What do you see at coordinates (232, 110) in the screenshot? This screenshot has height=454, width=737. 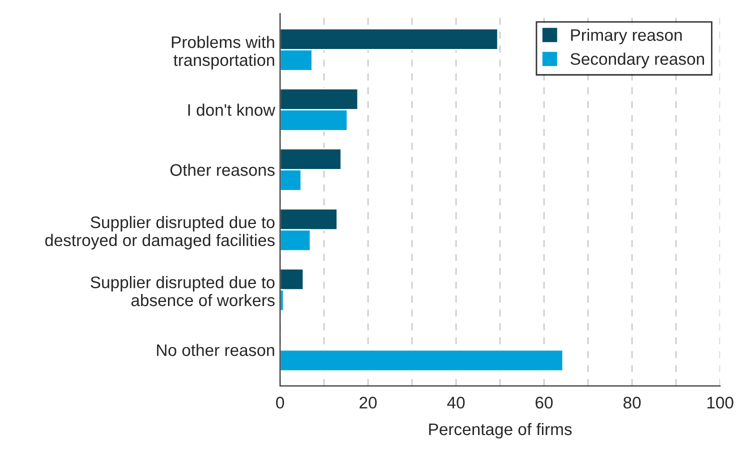 I see `y-tick-label: I don't know` at bounding box center [232, 110].